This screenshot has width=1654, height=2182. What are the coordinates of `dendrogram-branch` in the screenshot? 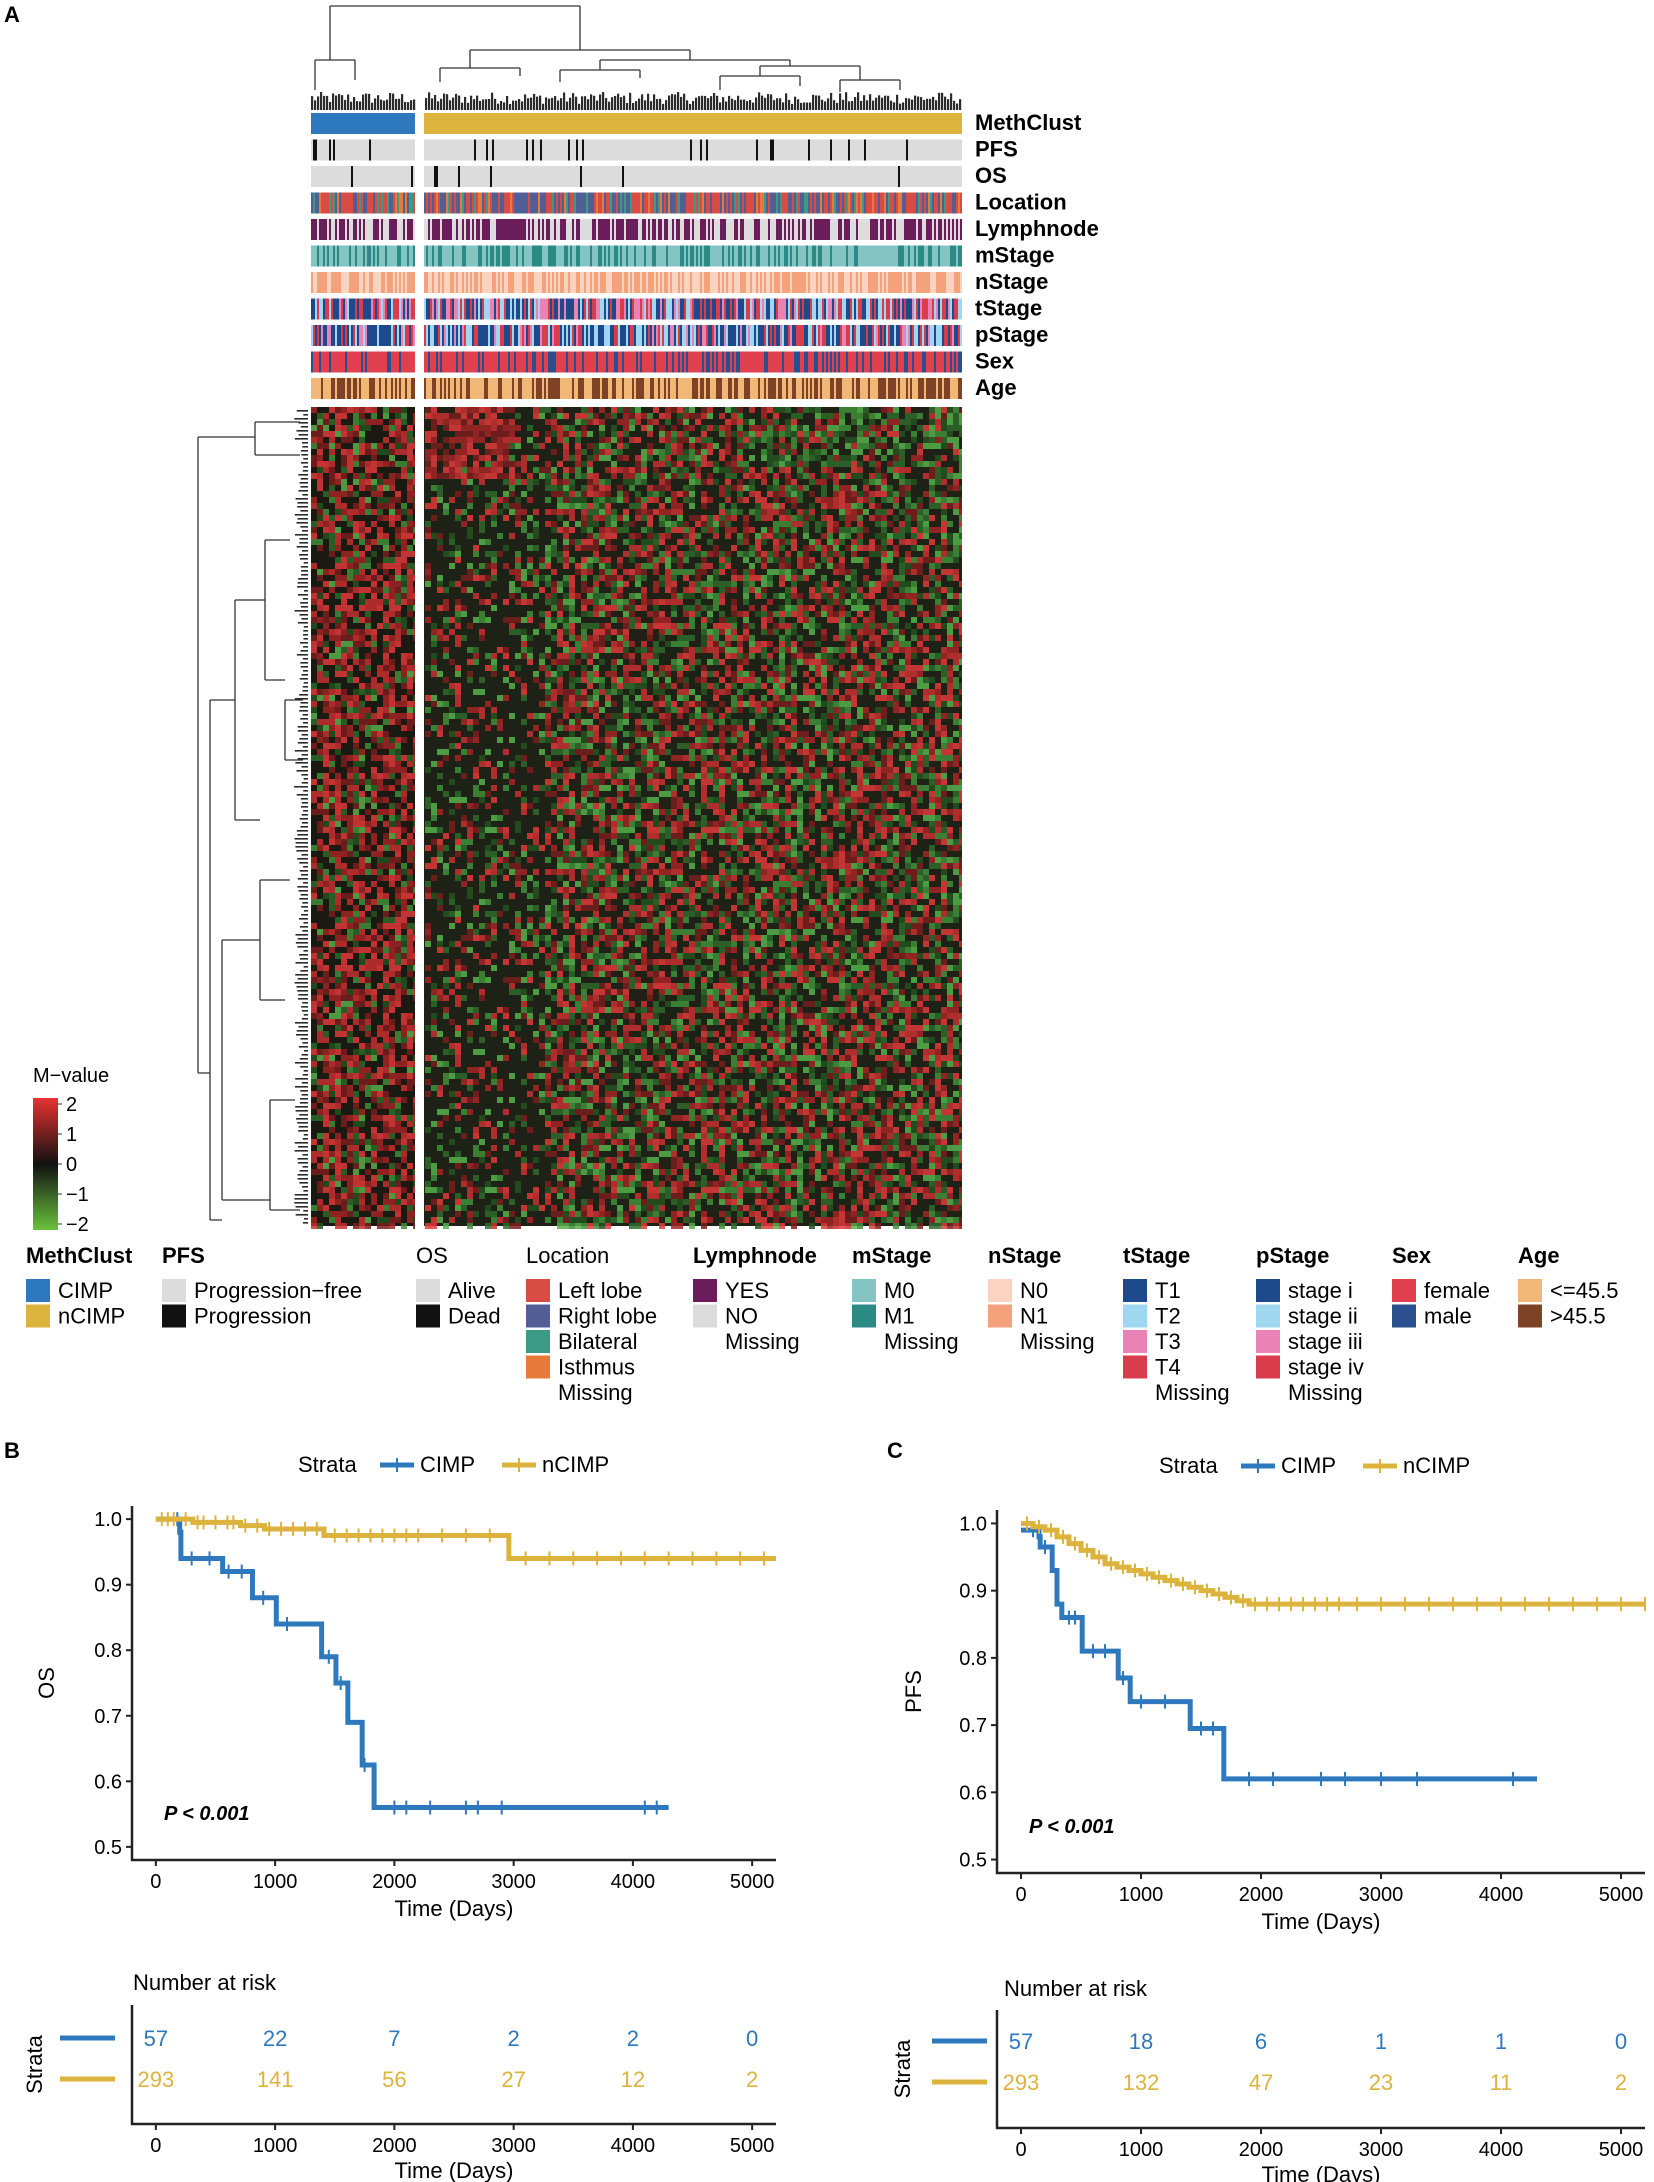 It's located at (226, 755).